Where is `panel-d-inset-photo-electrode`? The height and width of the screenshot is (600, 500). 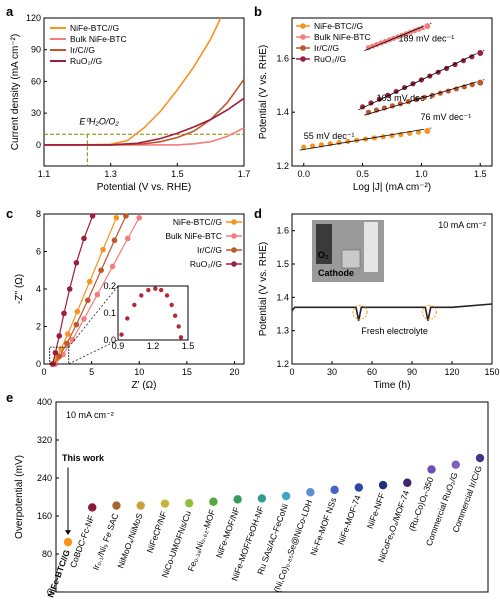
panel-d-inset-photo-electrode is located at coordinates (324, 244).